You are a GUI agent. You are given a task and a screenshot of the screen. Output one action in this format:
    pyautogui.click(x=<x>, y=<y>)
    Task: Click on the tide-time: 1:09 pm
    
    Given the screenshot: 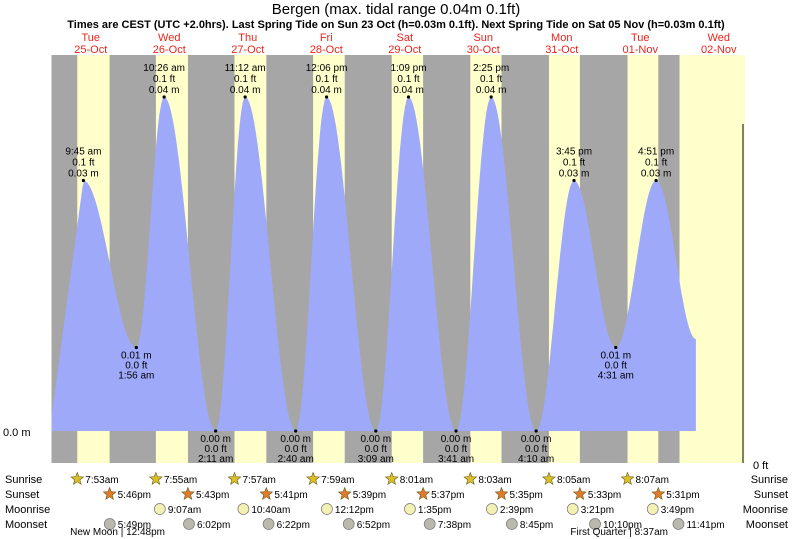 What is the action you would take?
    pyautogui.click(x=408, y=68)
    